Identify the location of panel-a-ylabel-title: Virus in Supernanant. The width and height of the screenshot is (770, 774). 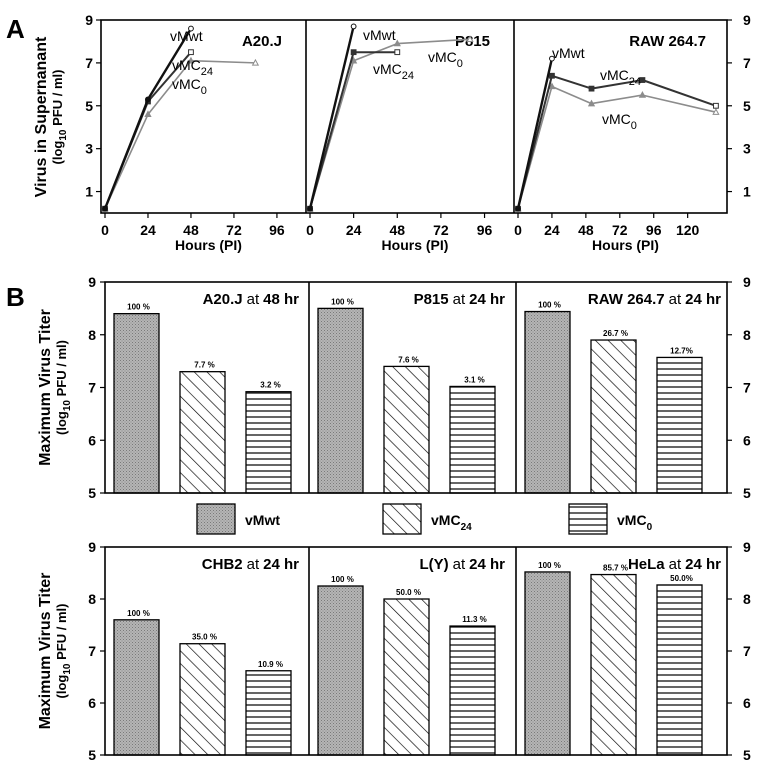
(41, 116).